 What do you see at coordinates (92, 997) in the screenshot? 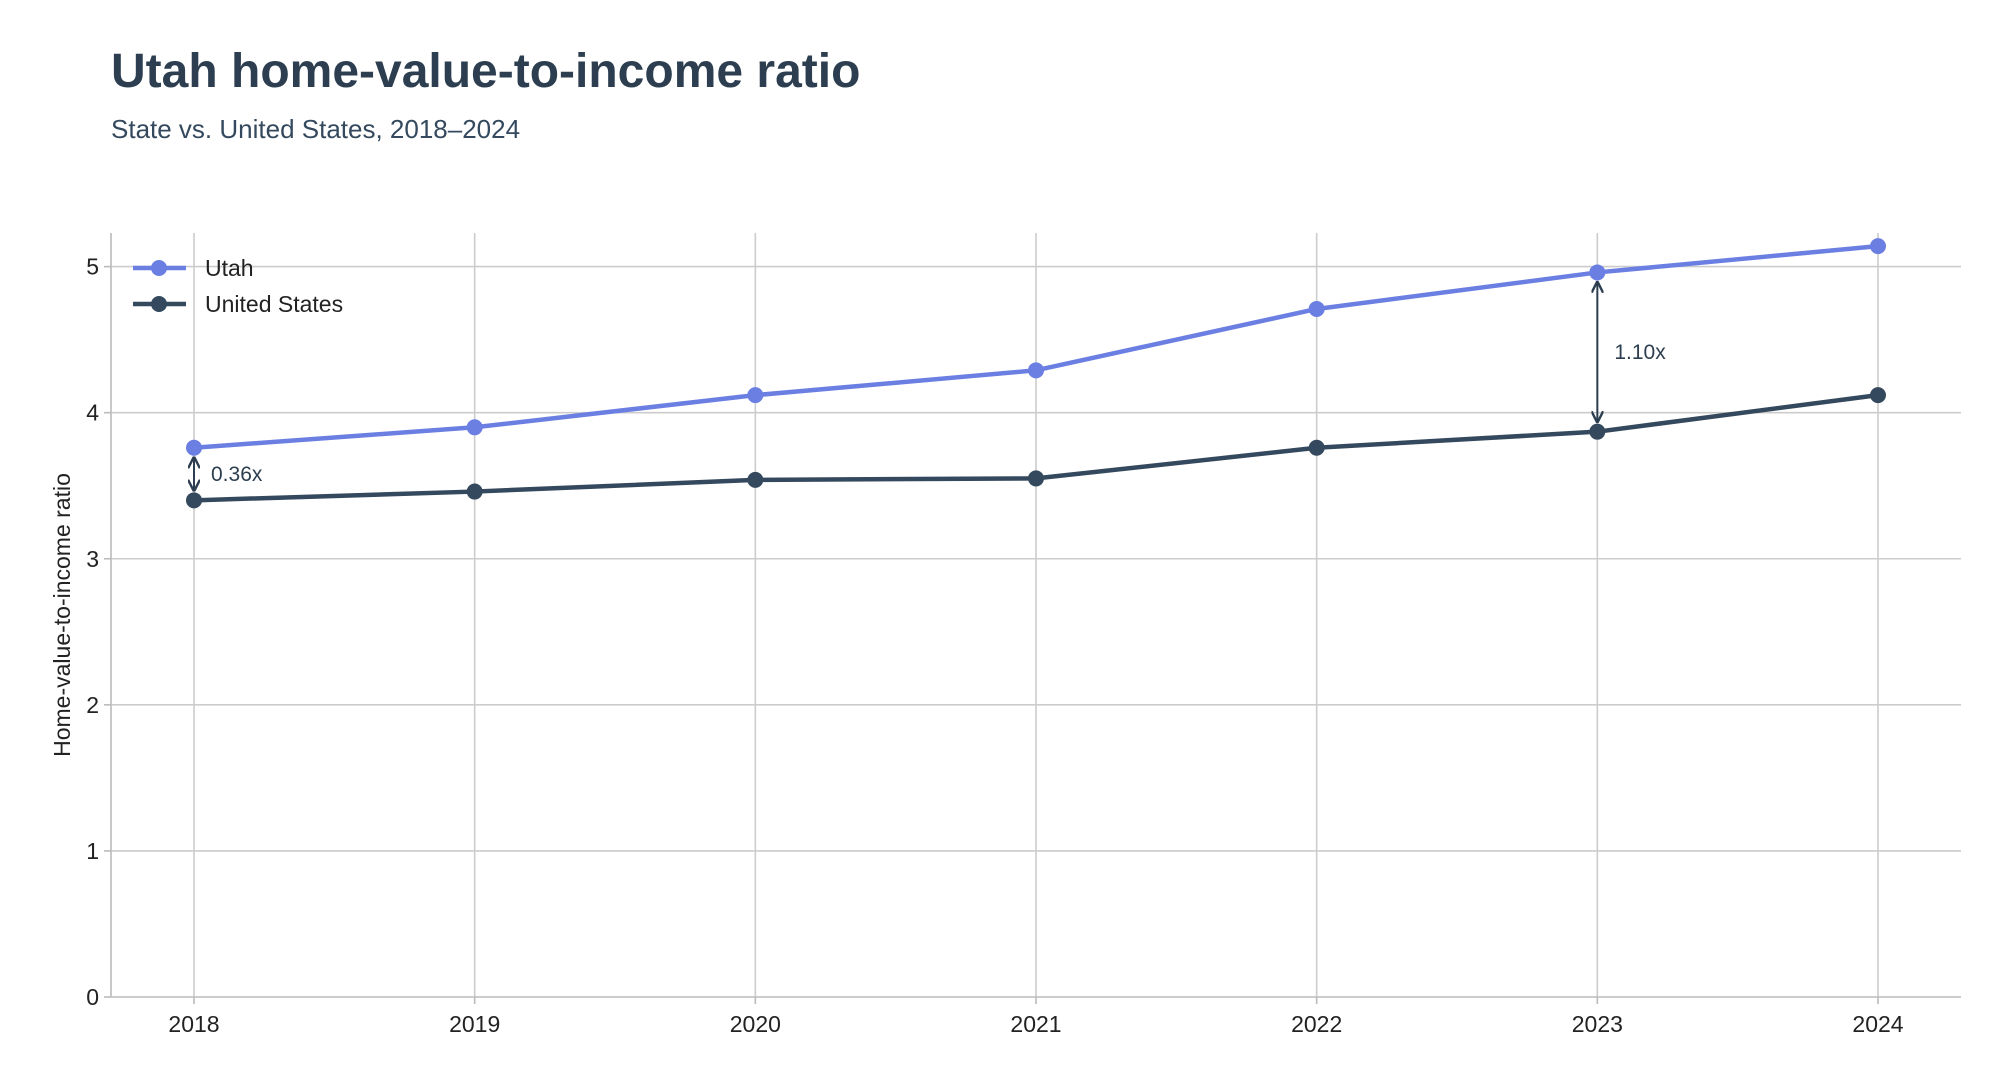
I see `y-tick-label: 0` at bounding box center [92, 997].